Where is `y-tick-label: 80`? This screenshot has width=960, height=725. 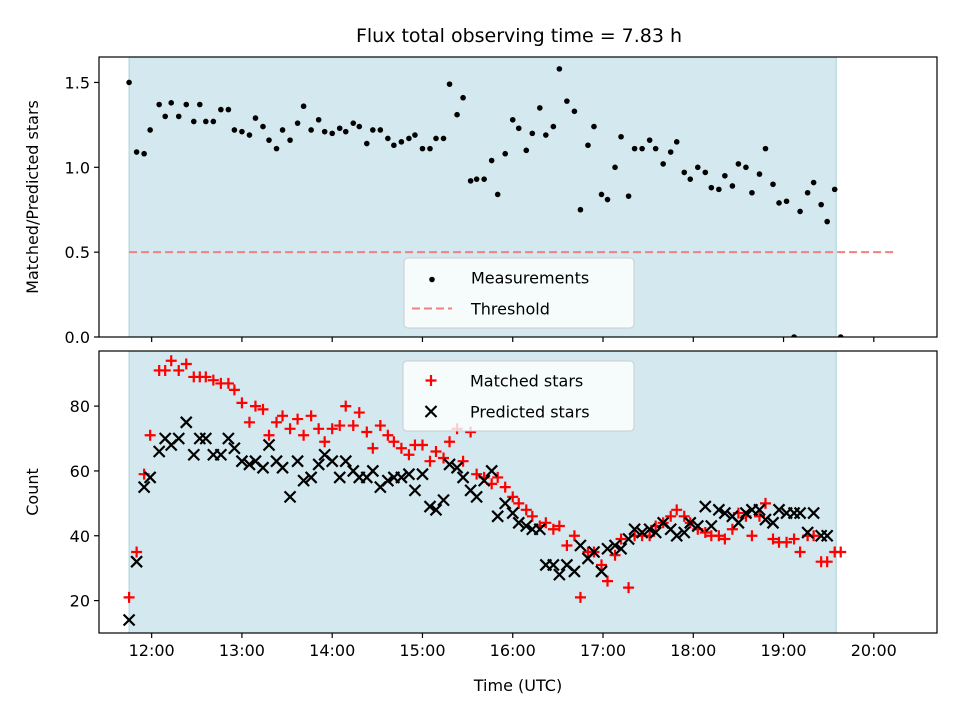
y-tick-label: 80 is located at coordinates (80, 406).